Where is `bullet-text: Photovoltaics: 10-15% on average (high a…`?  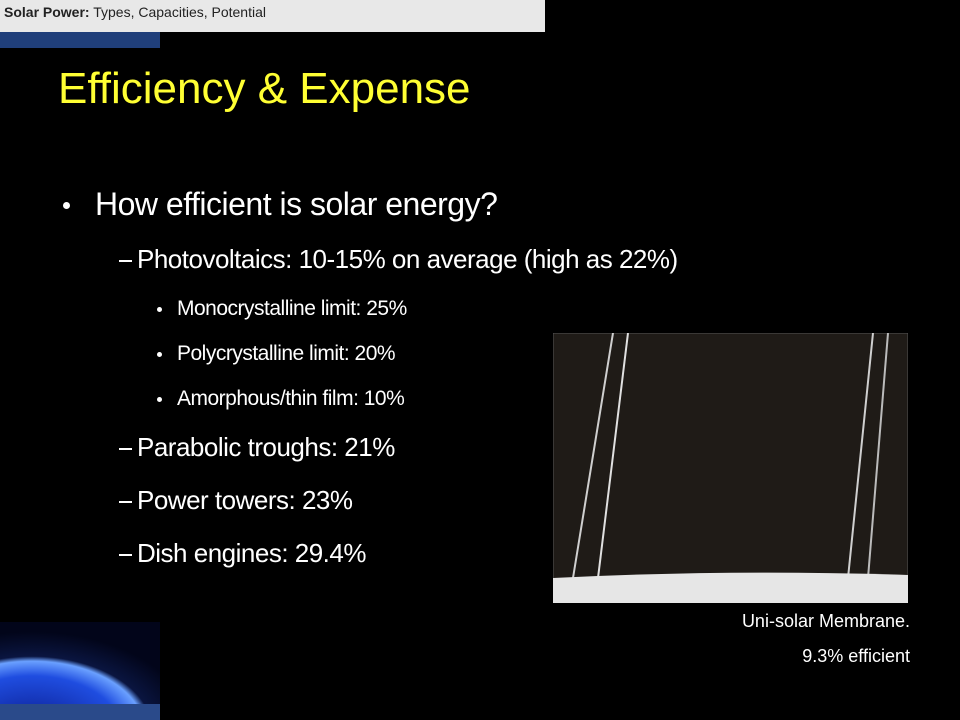
bullet-text: Photovoltaics: 10-15% on average (high a… is located at coordinates (407, 259).